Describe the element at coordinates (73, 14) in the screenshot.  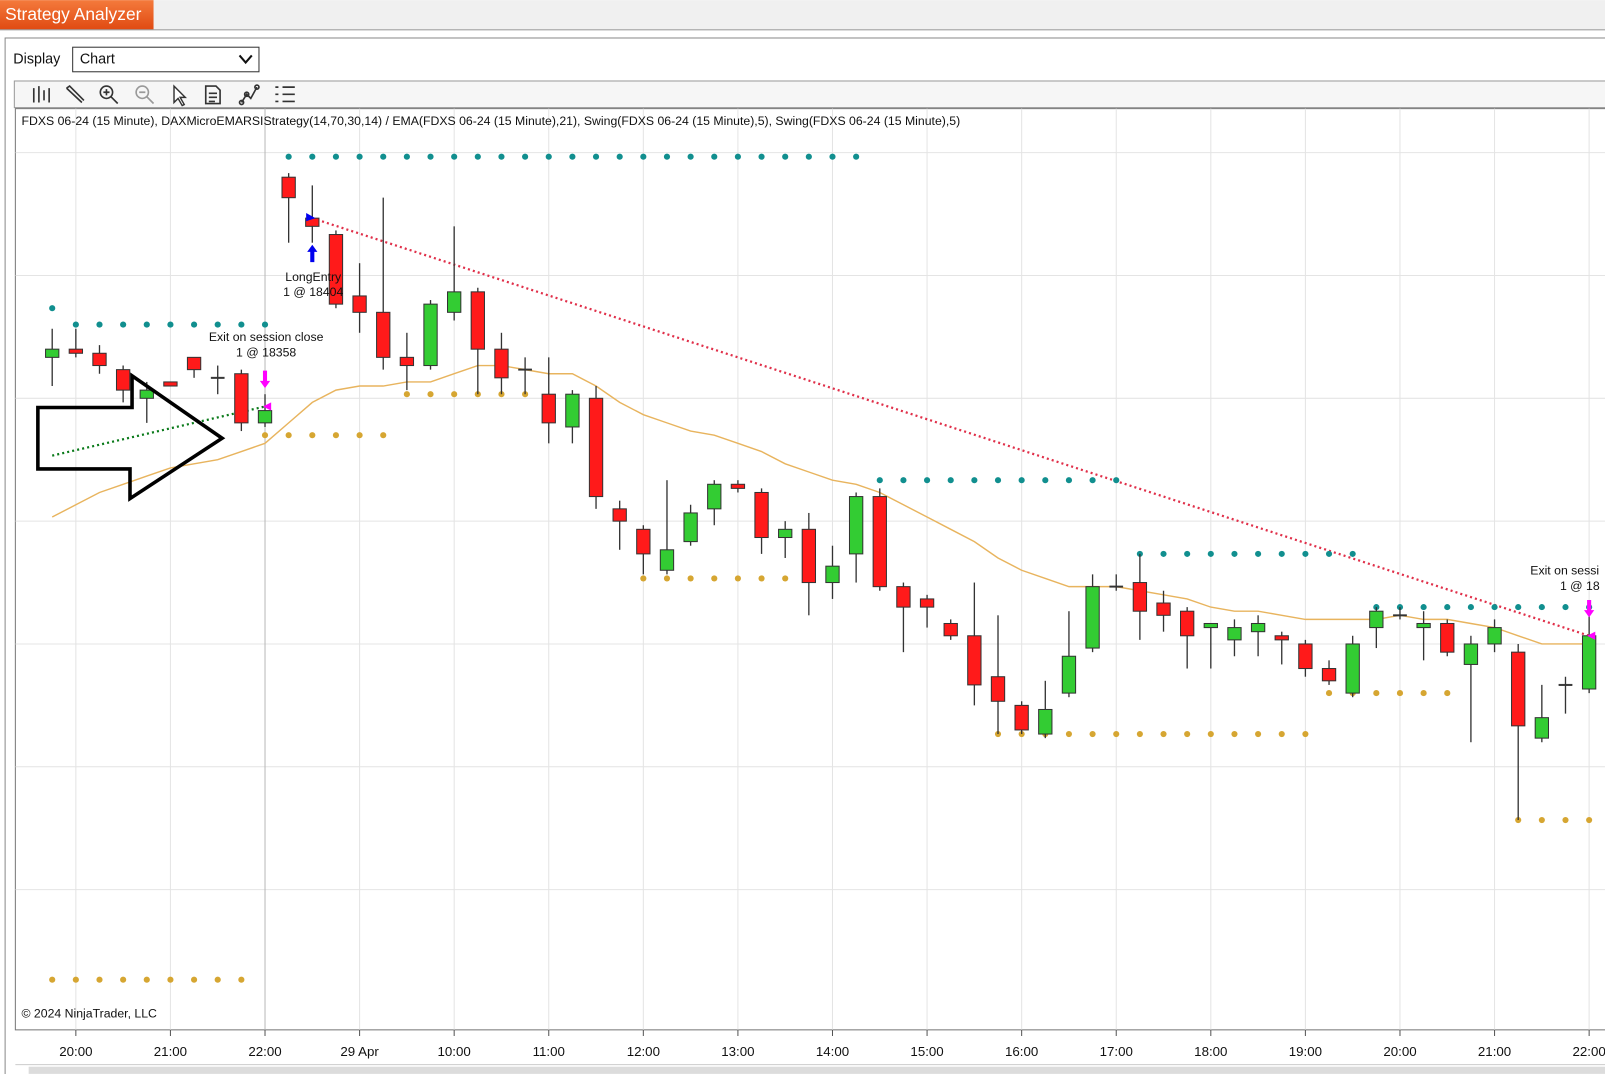
I see `tab-title: Strategy Analyzer` at that location.